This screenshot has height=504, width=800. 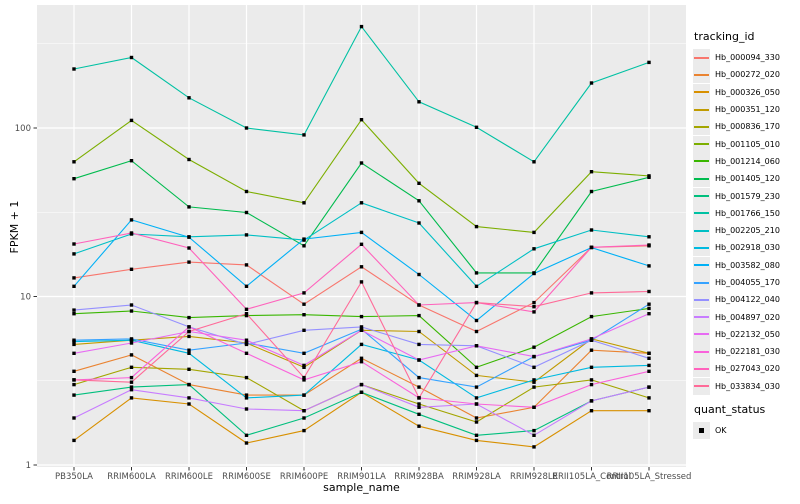 I want to click on legend-item-Hb_002205_210: Hb_002205_210, so click(x=746, y=231).